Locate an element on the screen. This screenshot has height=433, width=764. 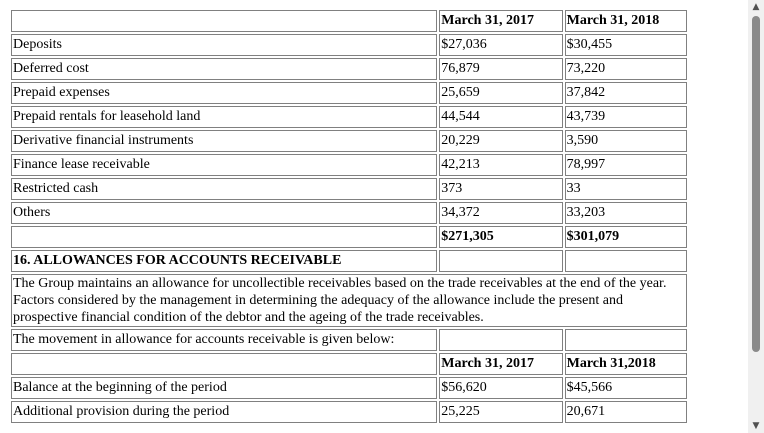
header-2017: March 31, 2017 is located at coordinates (501, 21).